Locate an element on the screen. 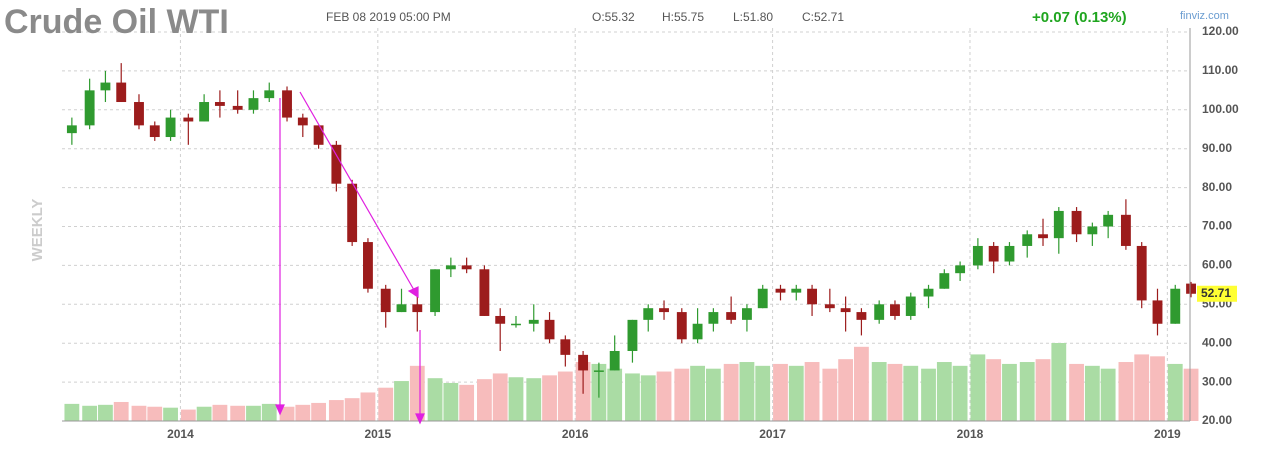  last-price-label: 52.71 is located at coordinates (1216, 293).